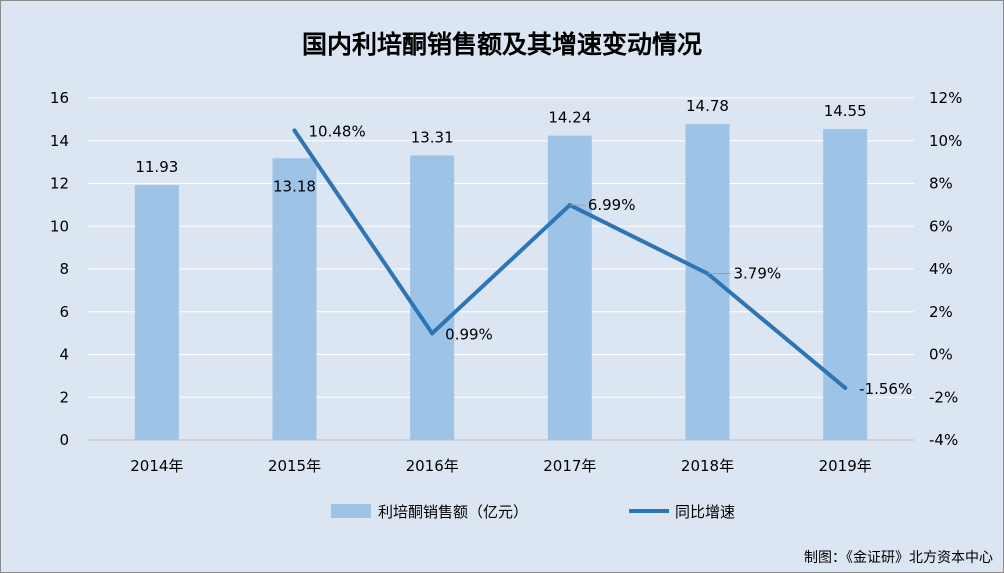  I want to click on y-right-tick-label: 4%, so click(941, 269).